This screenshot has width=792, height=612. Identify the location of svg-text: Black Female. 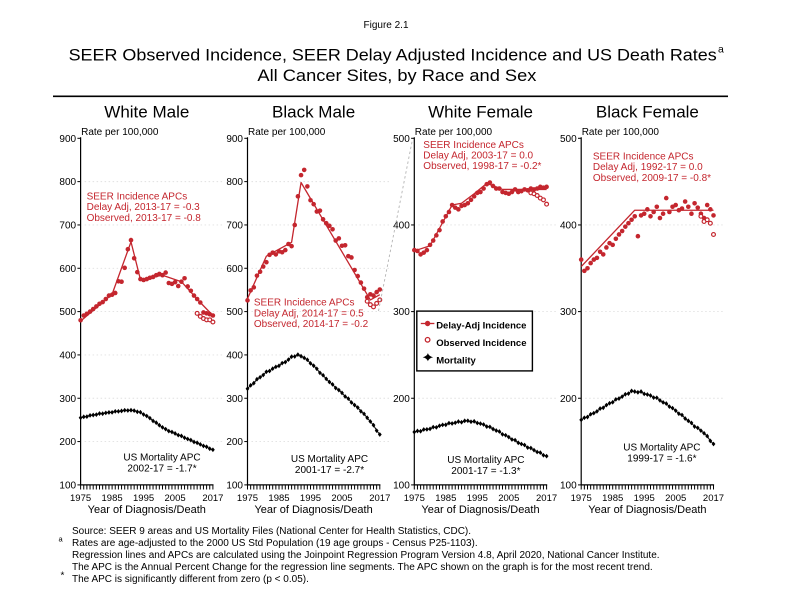
(647, 112).